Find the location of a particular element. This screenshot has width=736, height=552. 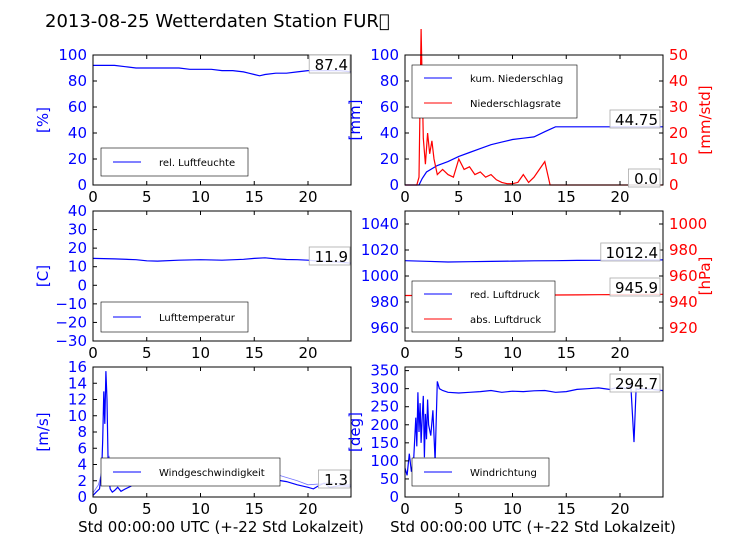

y2-axis-label: [mm/std] is located at coordinates (705, 119).